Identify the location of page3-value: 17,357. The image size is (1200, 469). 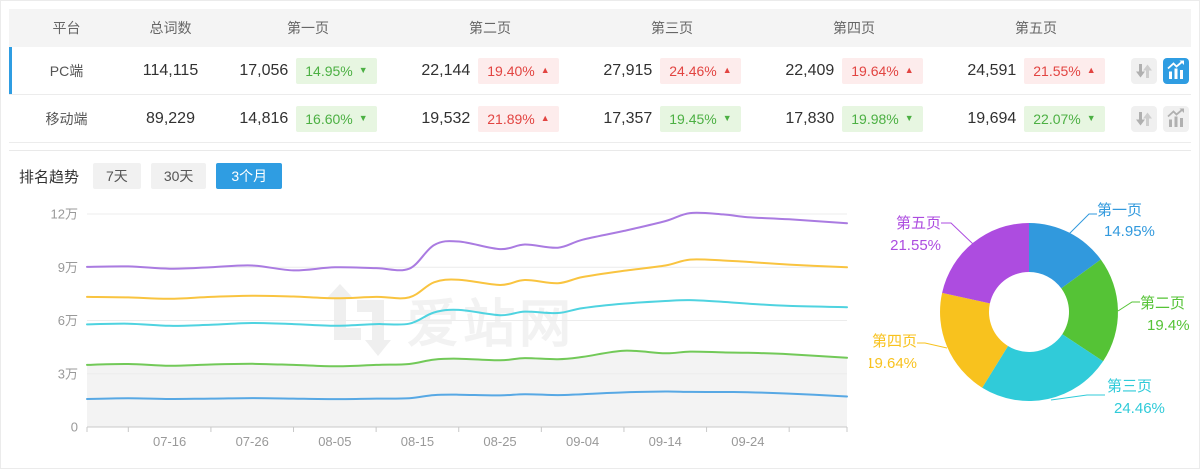
(628, 118).